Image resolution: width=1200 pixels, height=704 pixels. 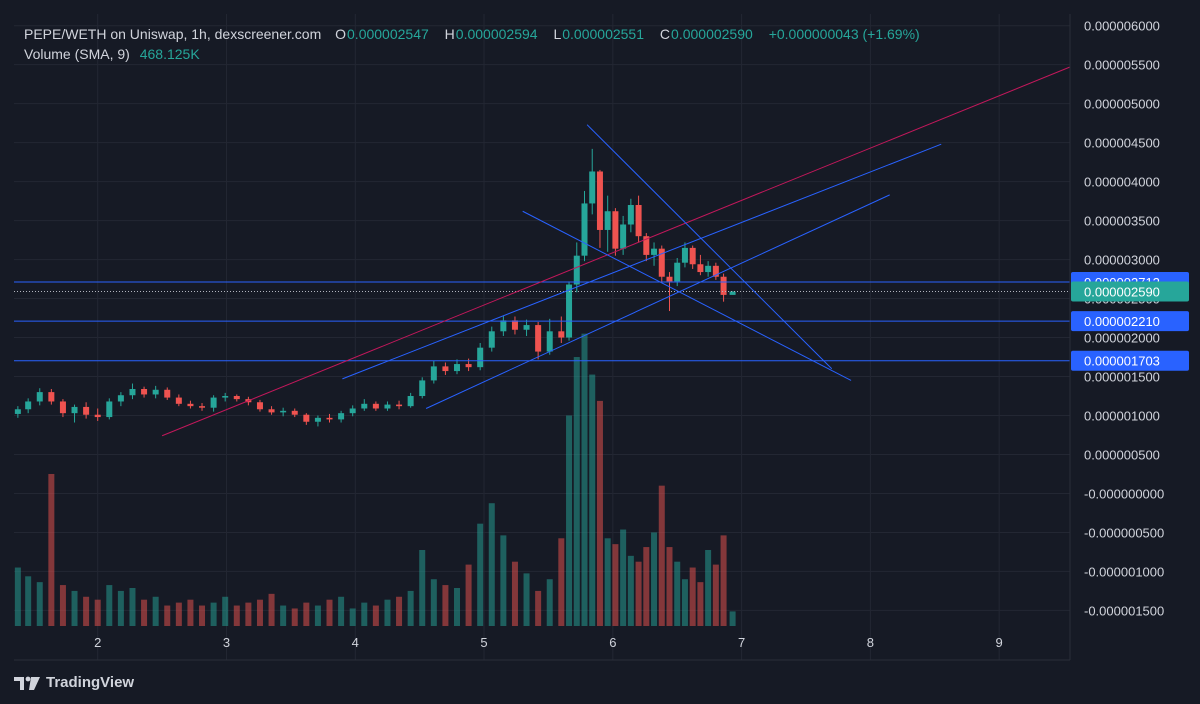 I want to click on y-tick-label: -0.000001000, so click(x=1124, y=571).